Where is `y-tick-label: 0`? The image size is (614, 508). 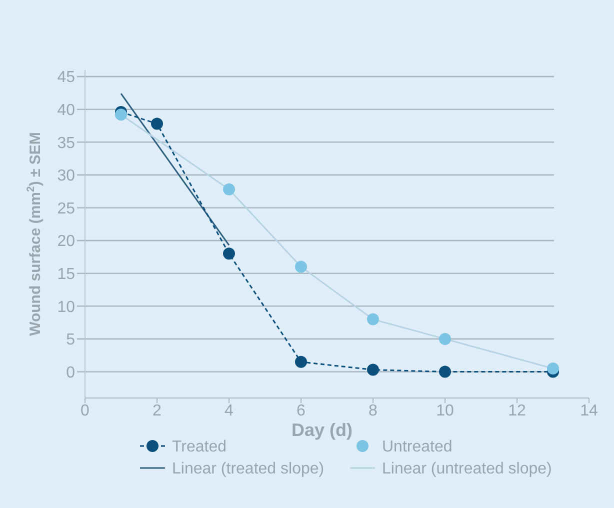
y-tick-label: 0 is located at coordinates (71, 373).